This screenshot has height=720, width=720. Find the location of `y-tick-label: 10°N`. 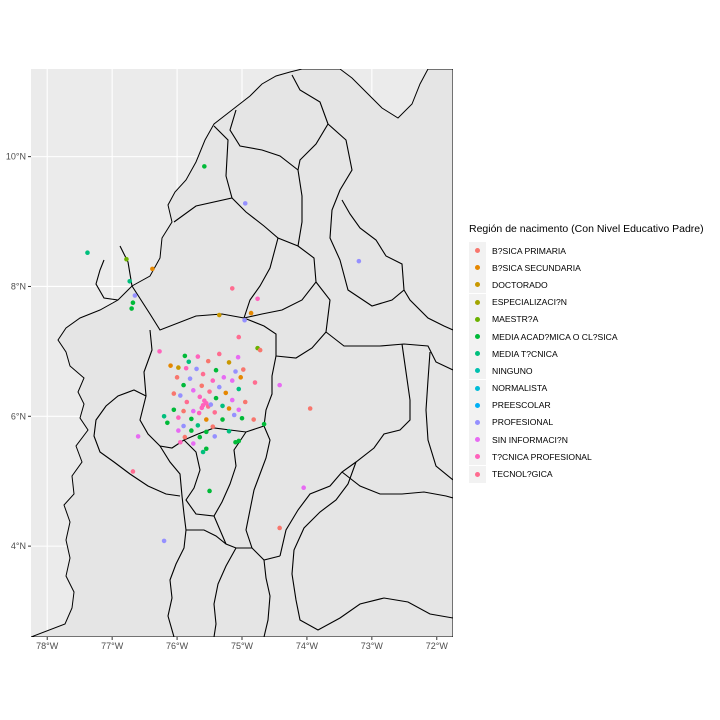

y-tick-label: 10°N is located at coordinates (16, 157).